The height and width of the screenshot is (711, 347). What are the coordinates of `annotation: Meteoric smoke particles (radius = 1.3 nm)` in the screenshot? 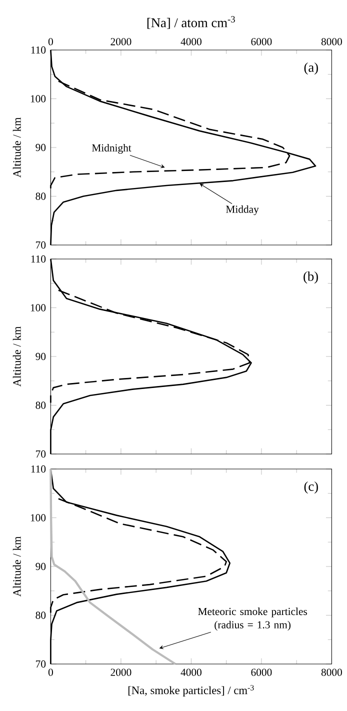 It's located at (253, 619).